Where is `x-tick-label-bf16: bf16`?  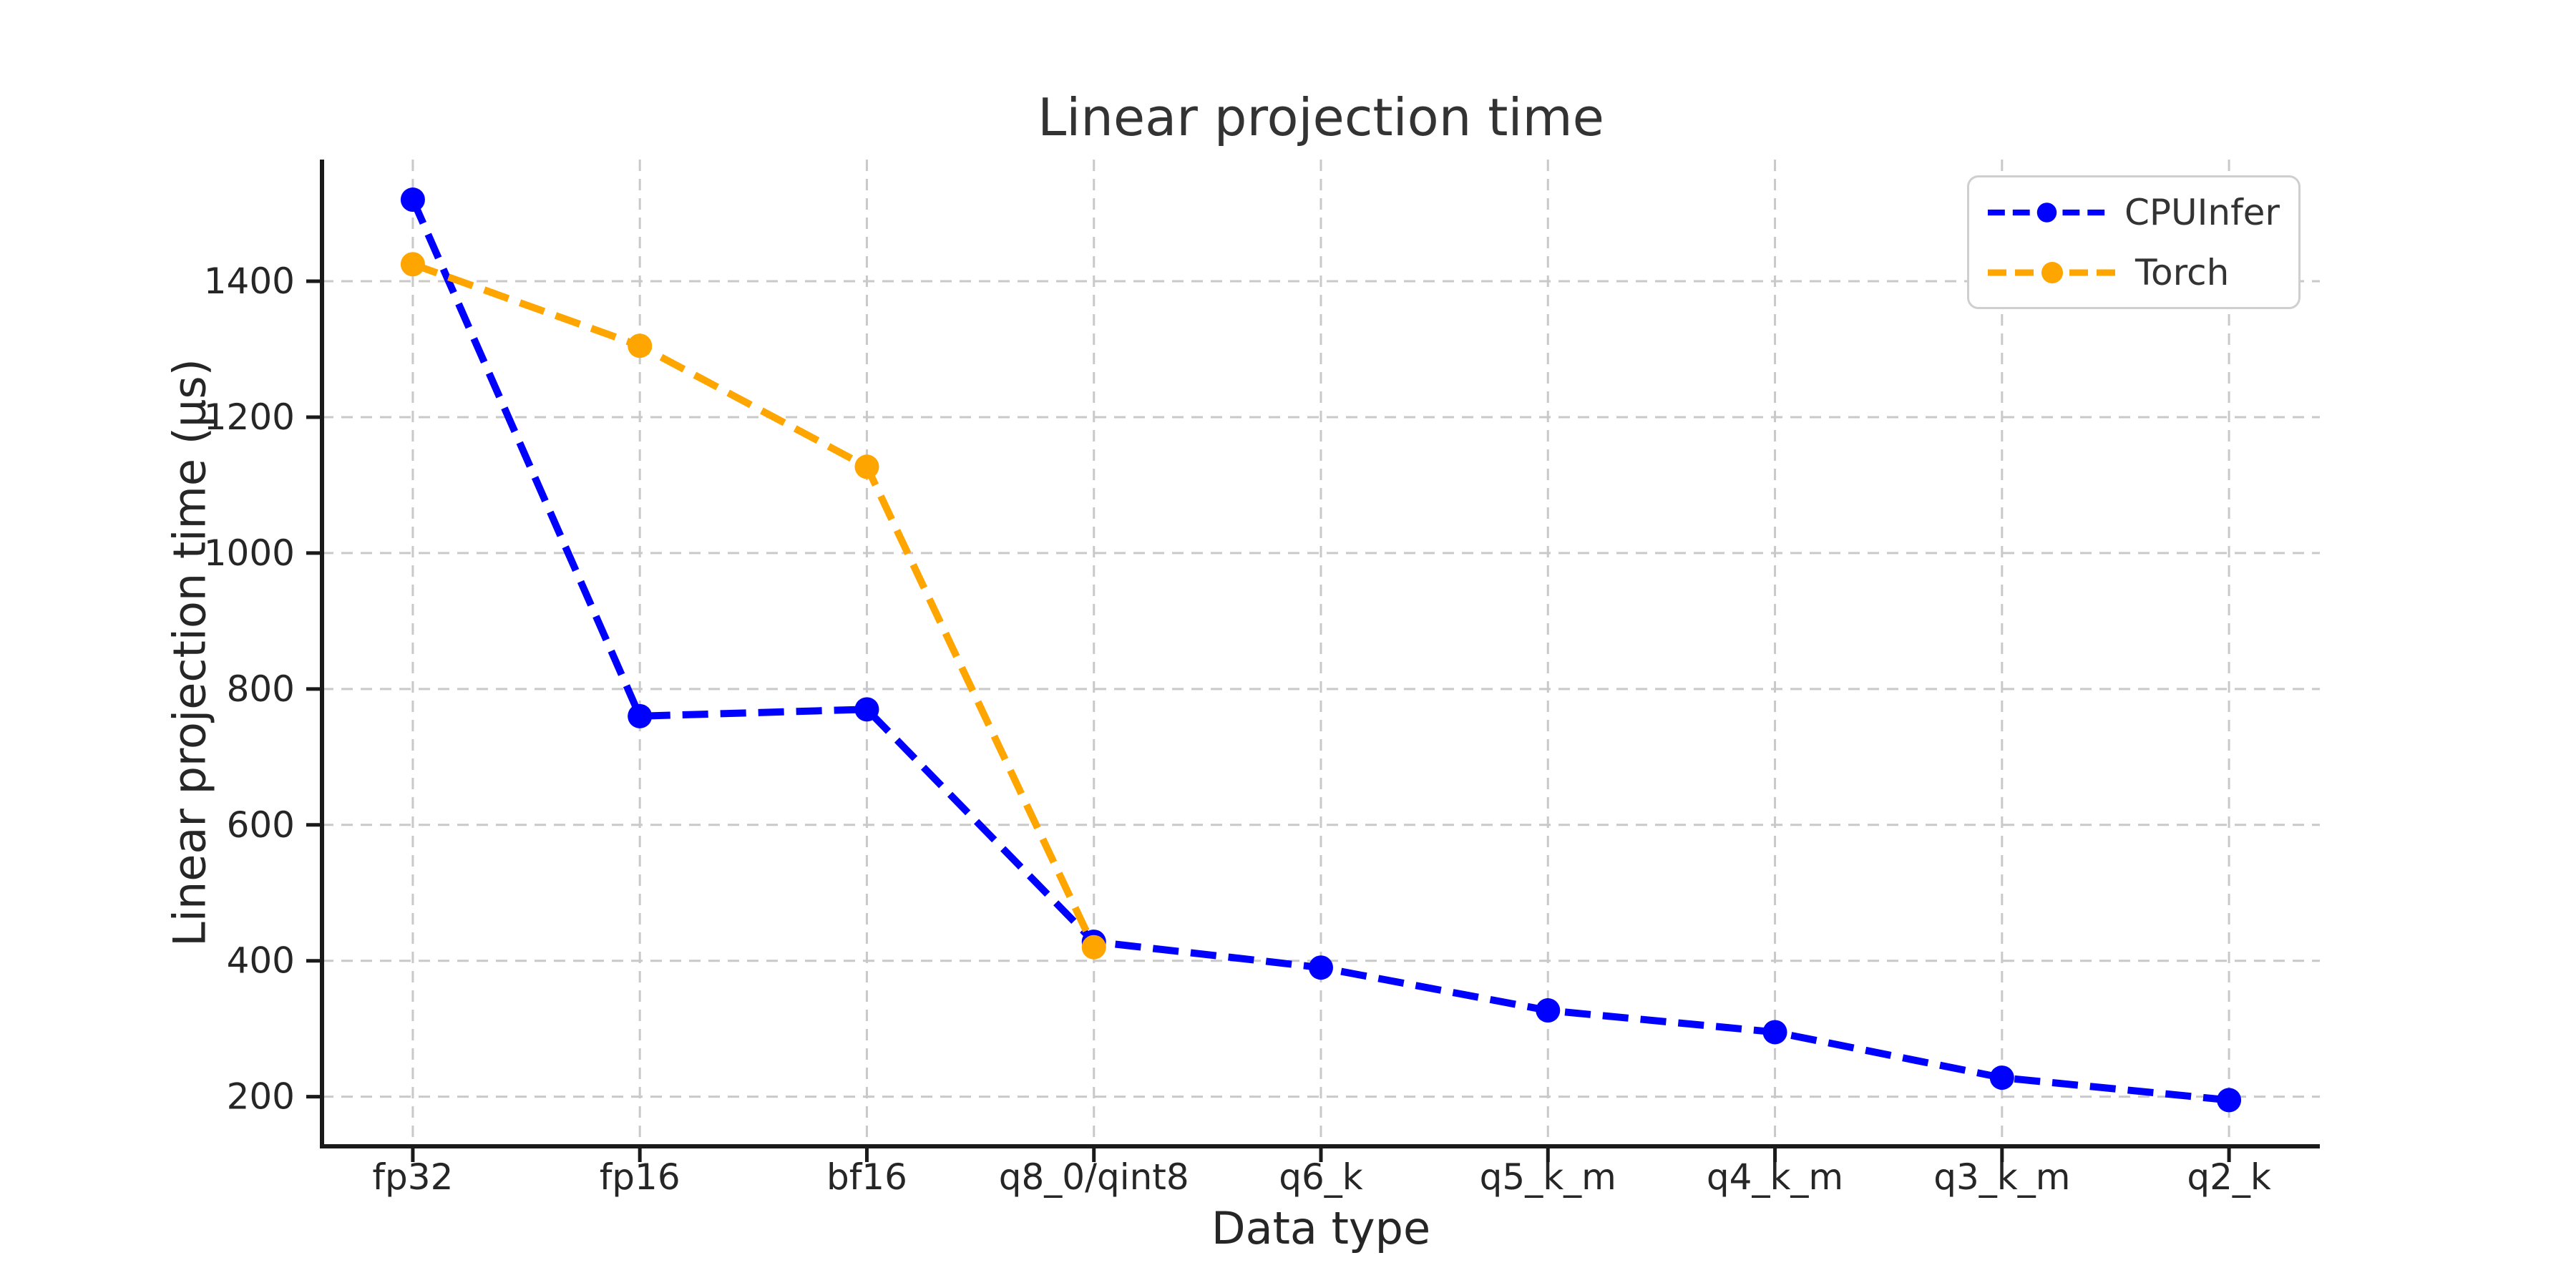 x-tick-label-bf16: bf16 is located at coordinates (866, 1177).